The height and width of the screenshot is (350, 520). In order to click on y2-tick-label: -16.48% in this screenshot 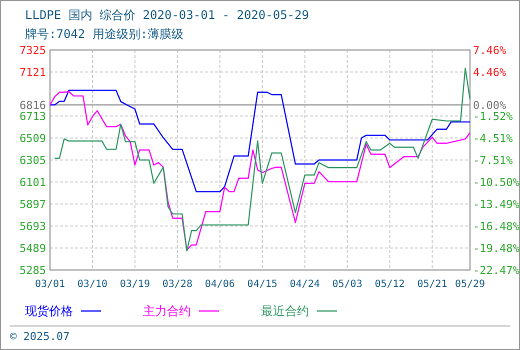, I will do `click(496, 226)`.